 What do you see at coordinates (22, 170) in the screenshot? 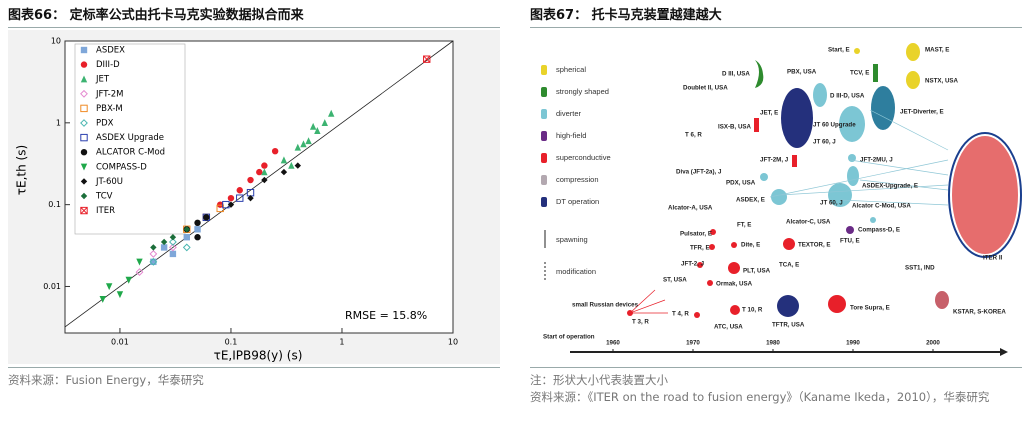
I see `y-axis-label: τE,th (s)` at bounding box center [22, 170].